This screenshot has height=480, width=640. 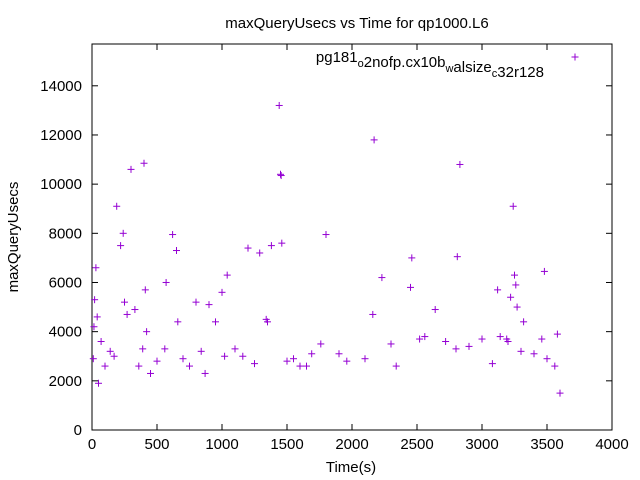 What do you see at coordinates (65, 282) in the screenshot?
I see `y-tick-label: 6000` at bounding box center [65, 282].